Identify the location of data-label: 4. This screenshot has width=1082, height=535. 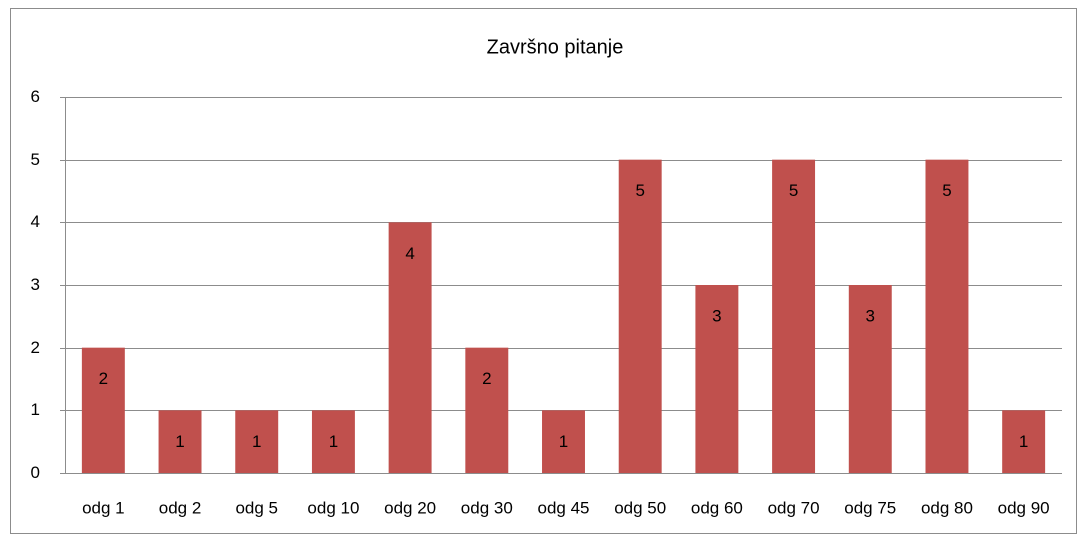
(409, 253).